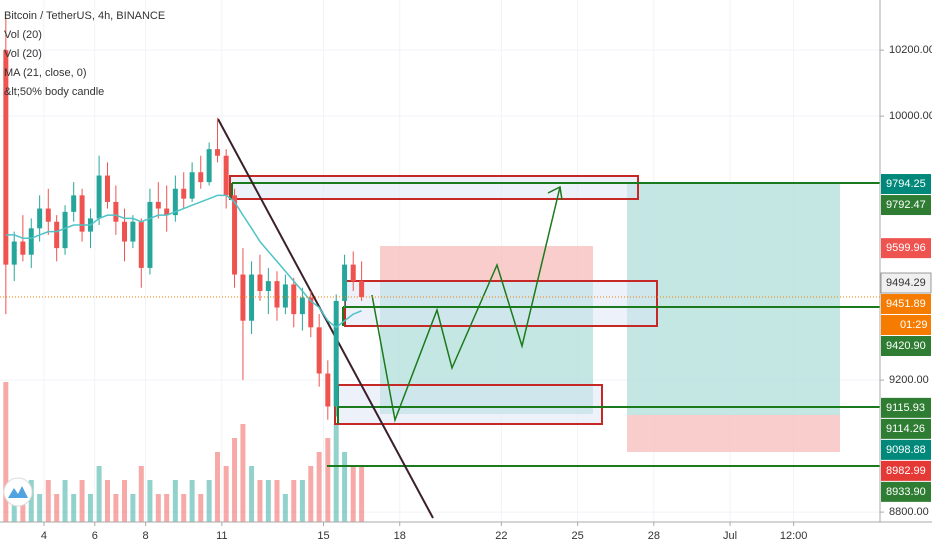  What do you see at coordinates (905, 429) in the screenshot?
I see `price-label: 9114.26` at bounding box center [905, 429].